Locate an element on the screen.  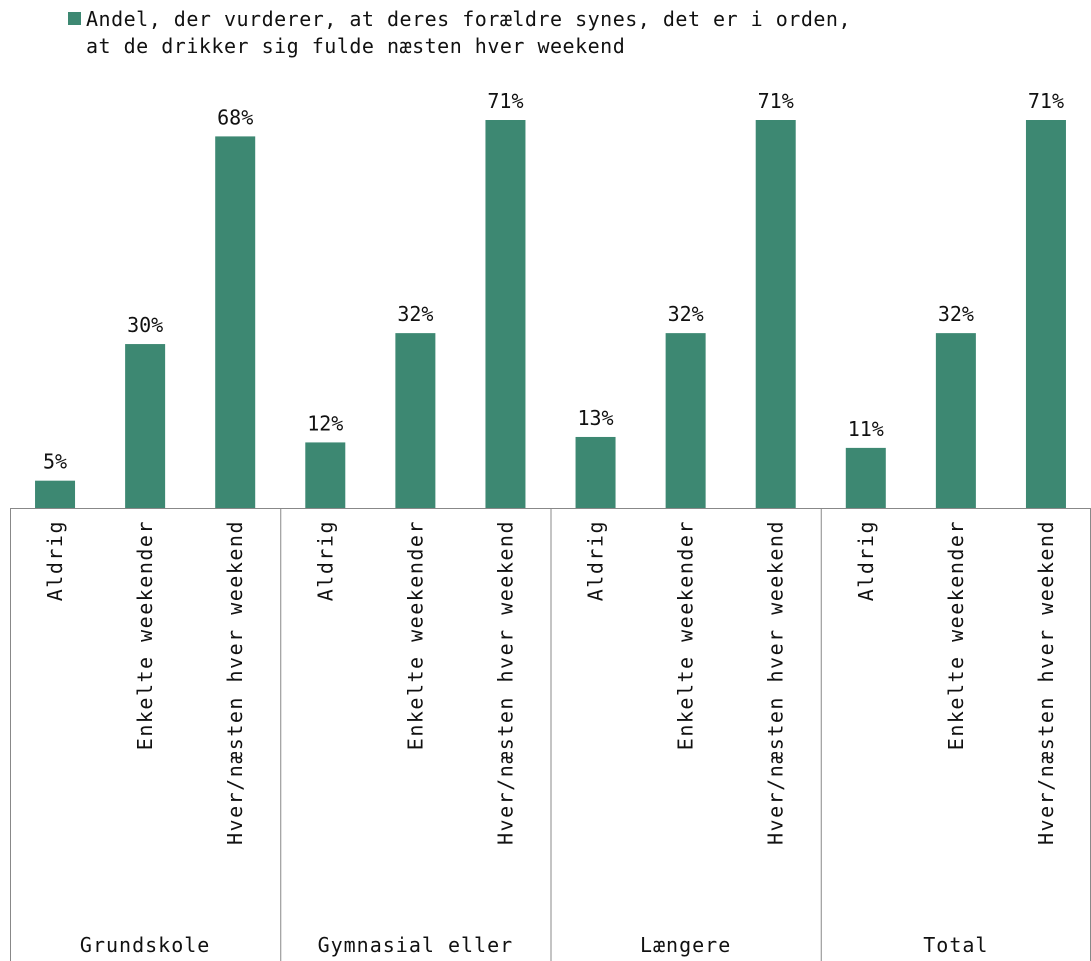
group-label: Gymnasial eller is located at coordinates (416, 945).